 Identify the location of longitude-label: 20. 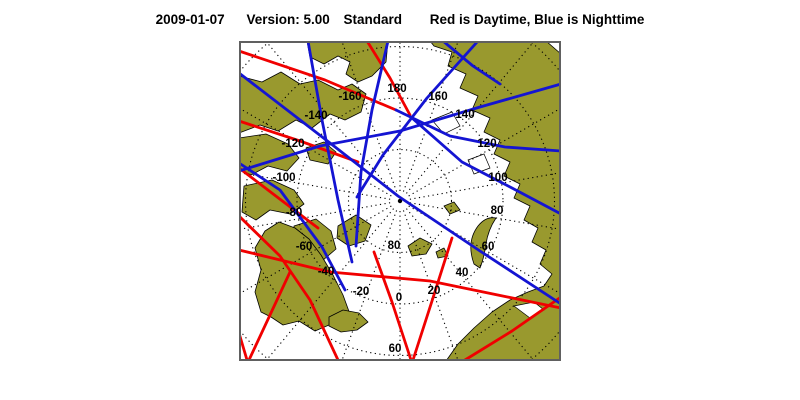
(434, 291).